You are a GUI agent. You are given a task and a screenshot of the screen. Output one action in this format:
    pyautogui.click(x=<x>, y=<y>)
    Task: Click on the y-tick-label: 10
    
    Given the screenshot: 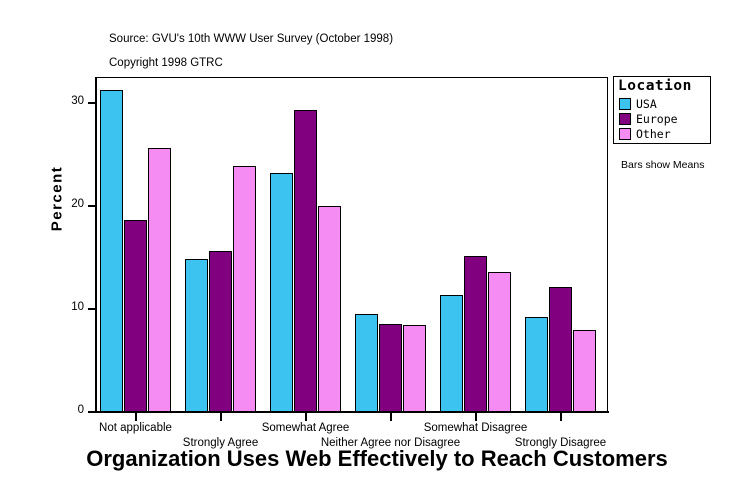 What is the action you would take?
    pyautogui.click(x=77, y=307)
    